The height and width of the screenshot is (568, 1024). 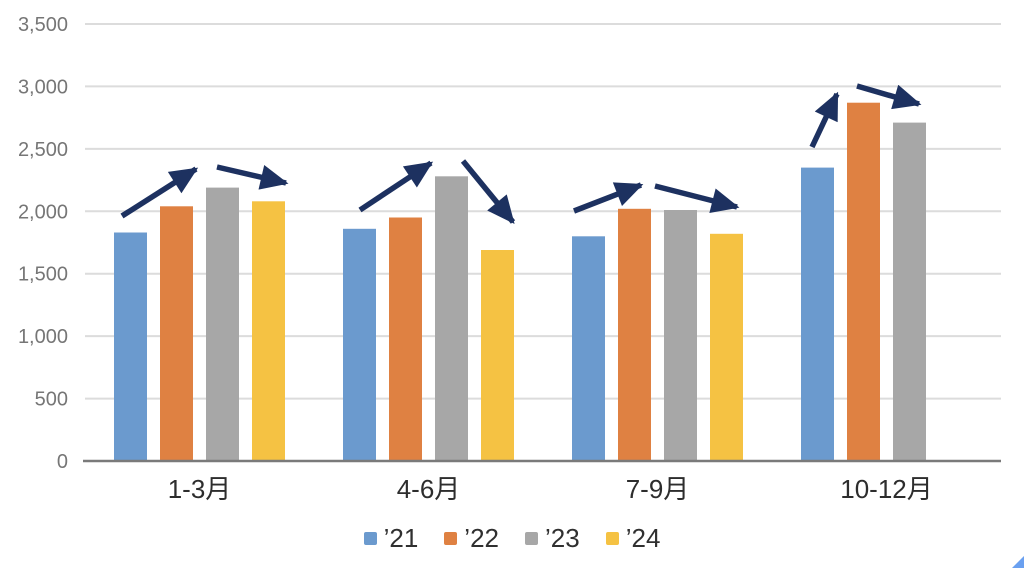 What do you see at coordinates (51, 400) in the screenshot?
I see `y-tick-label: 500` at bounding box center [51, 400].